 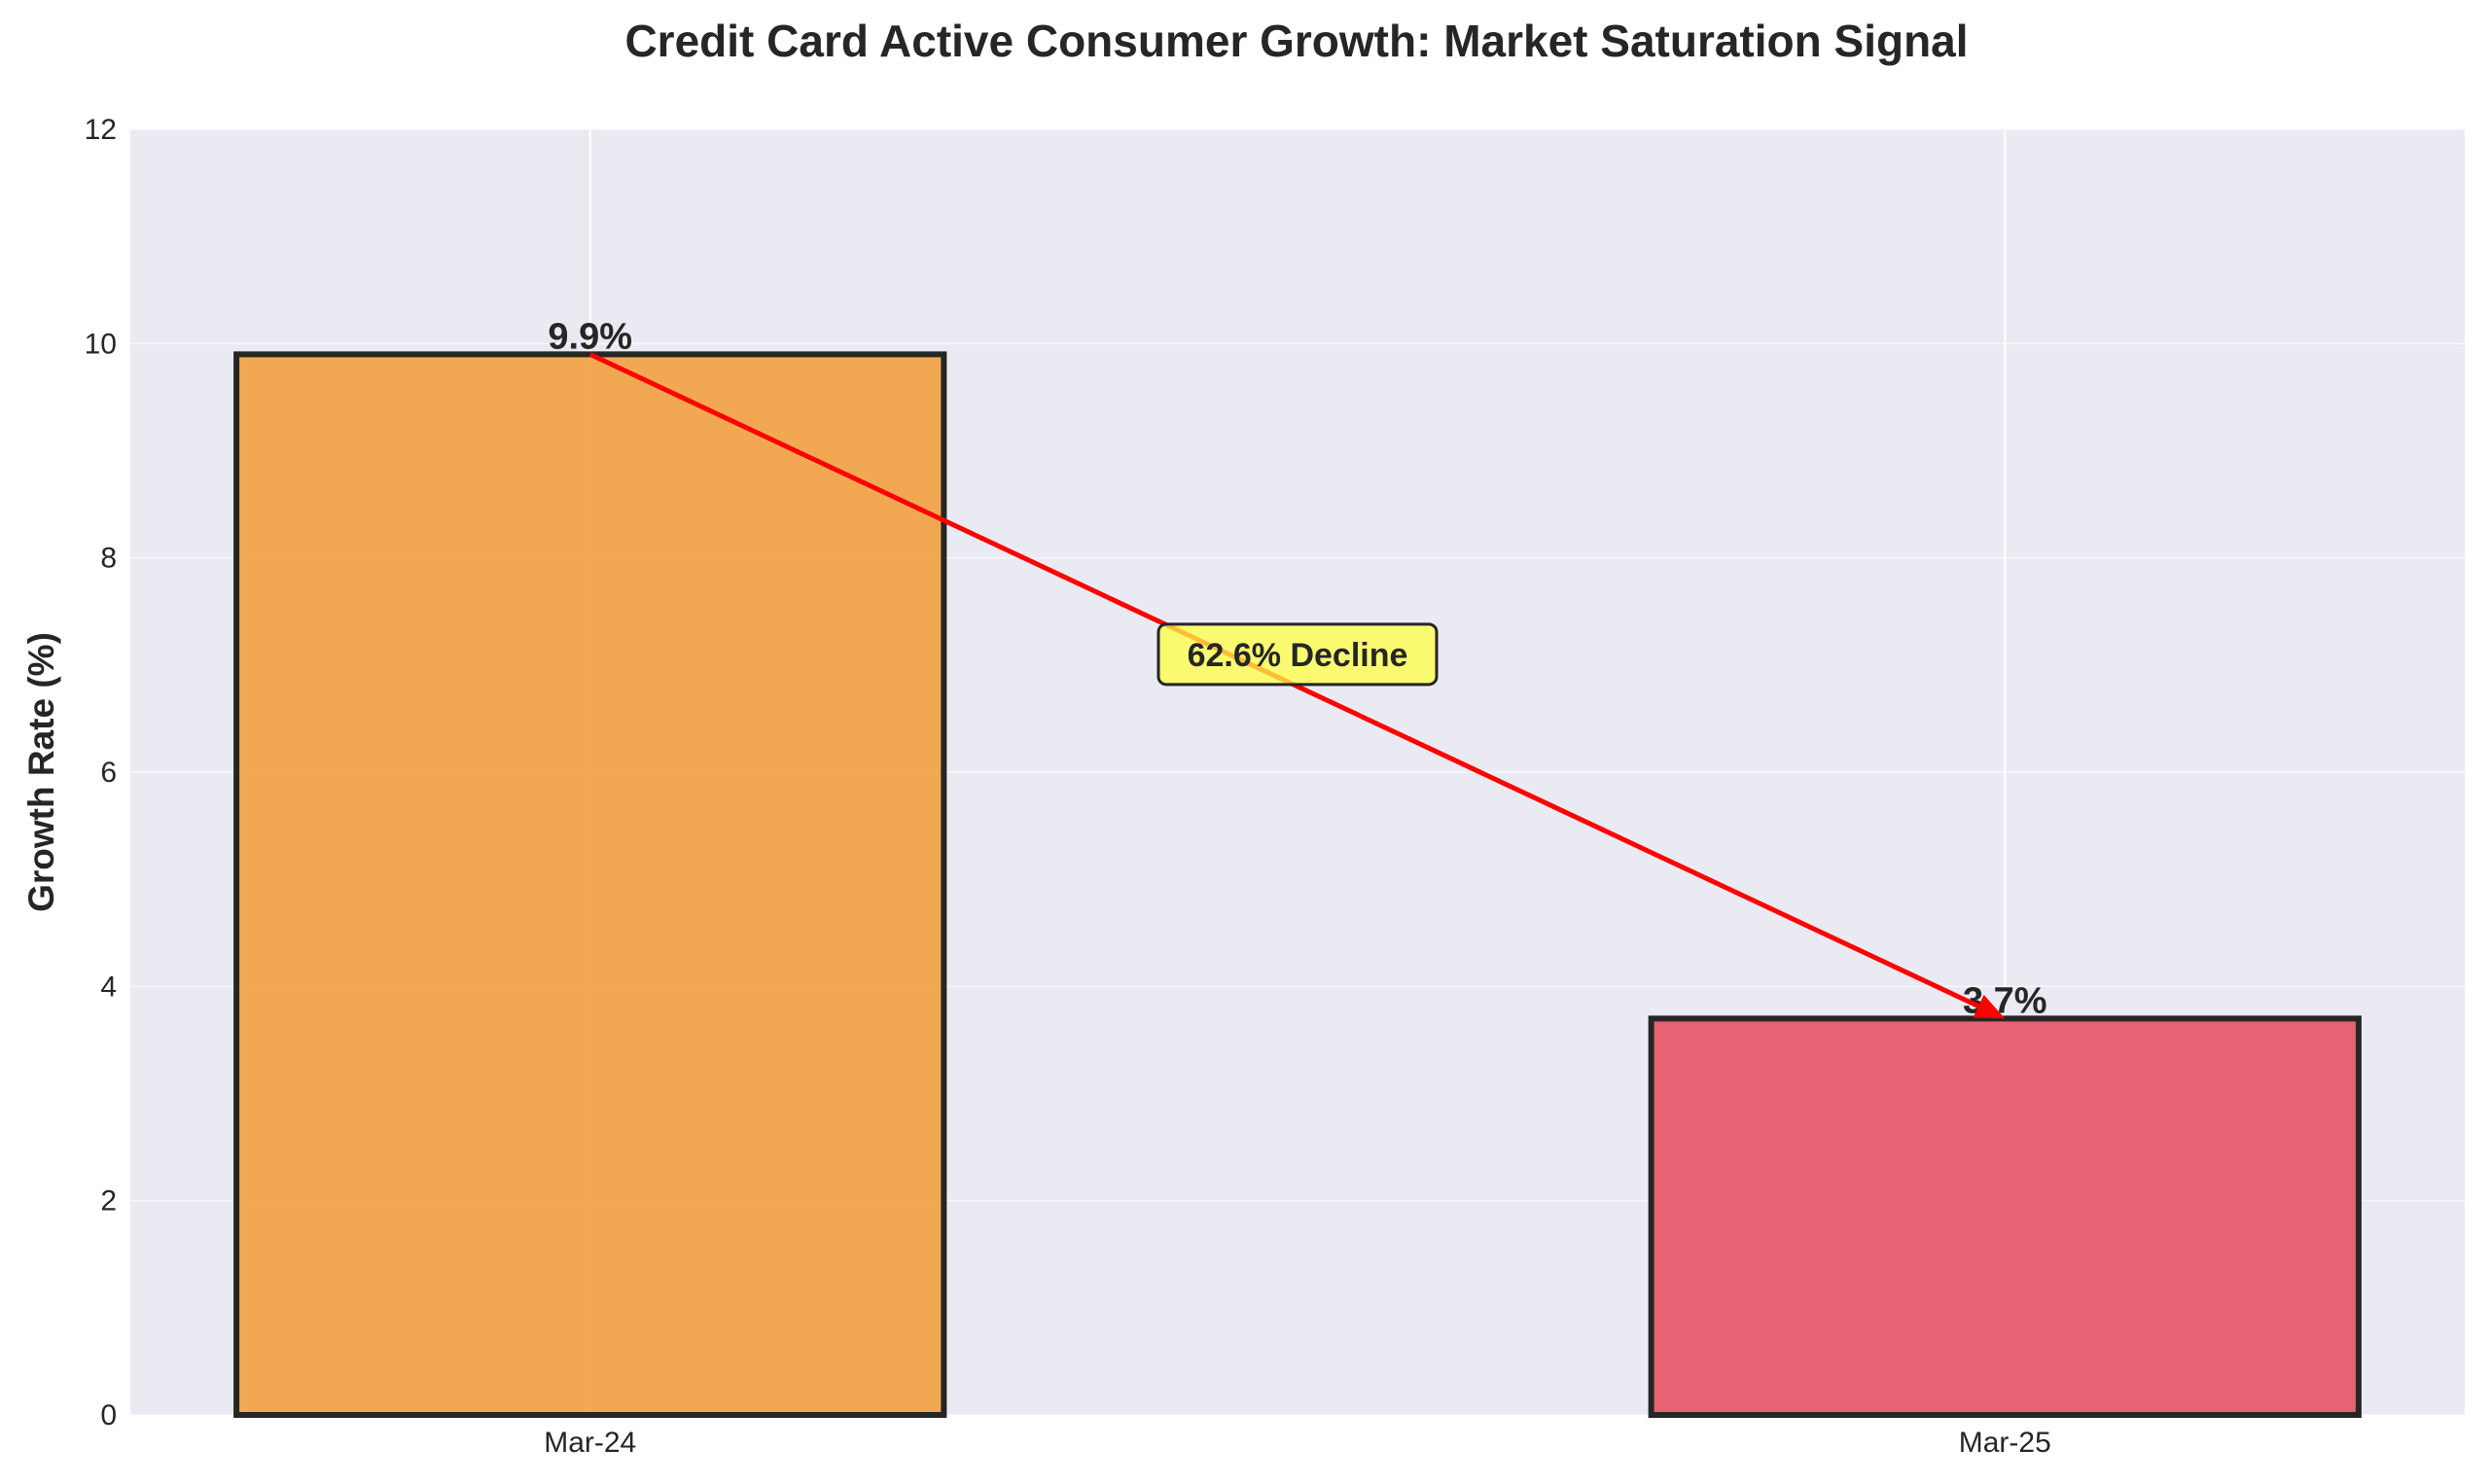 I want to click on arrow-head-icon, so click(x=1989, y=1007).